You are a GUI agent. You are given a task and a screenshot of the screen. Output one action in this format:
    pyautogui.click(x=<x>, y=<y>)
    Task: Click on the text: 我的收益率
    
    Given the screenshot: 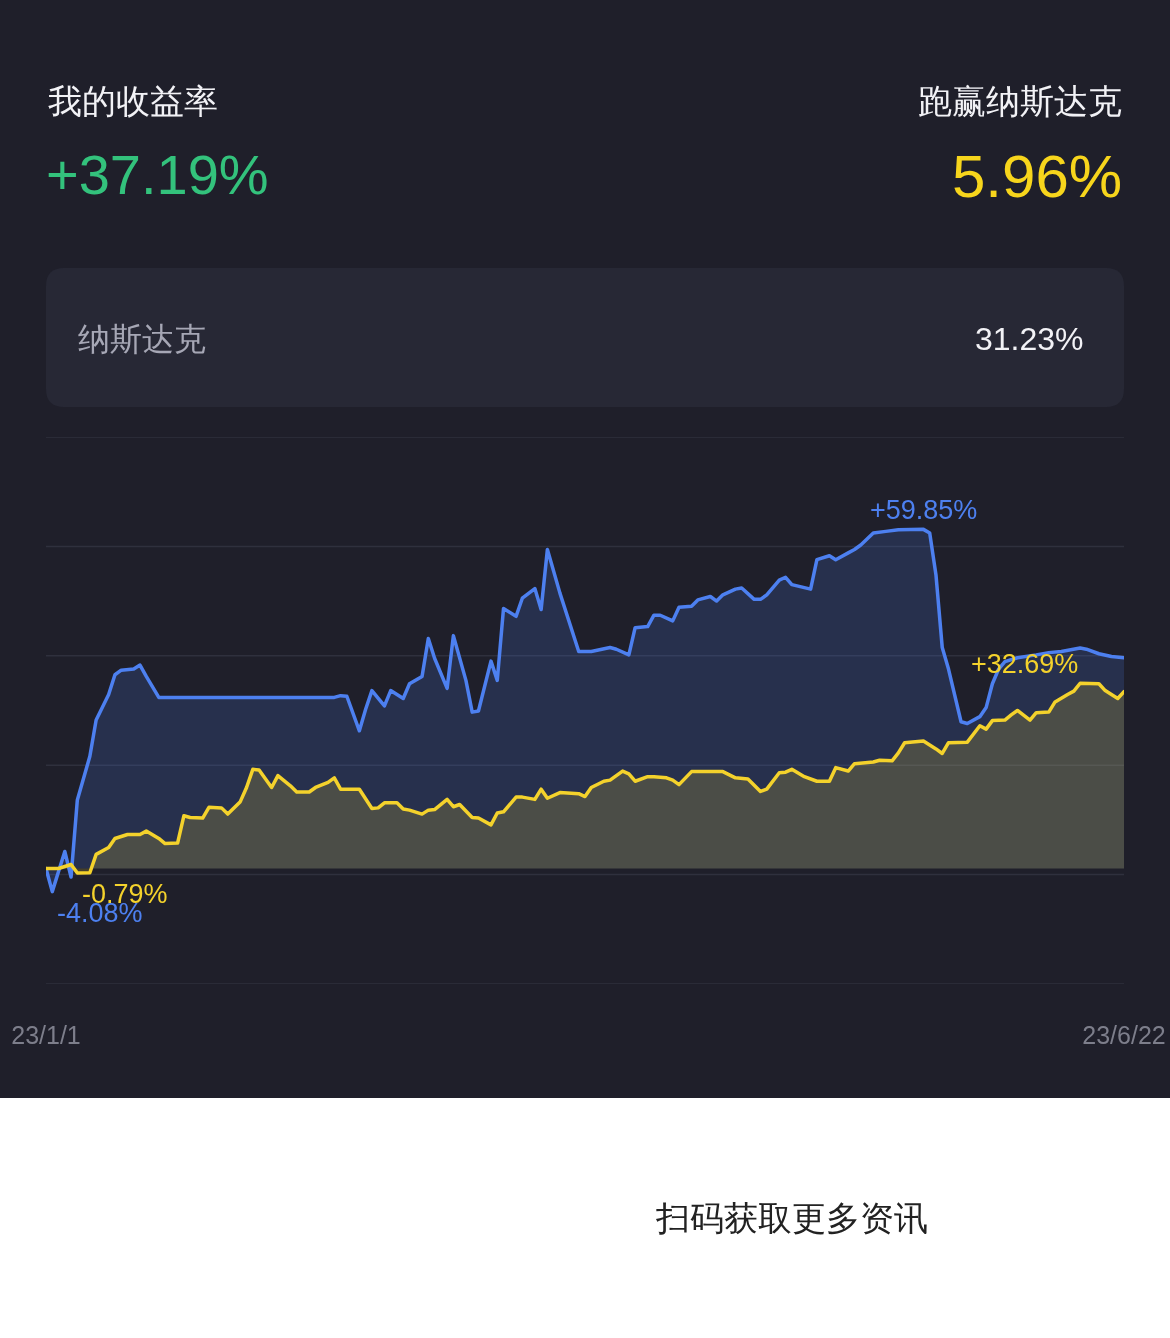 What is the action you would take?
    pyautogui.click(x=133, y=101)
    